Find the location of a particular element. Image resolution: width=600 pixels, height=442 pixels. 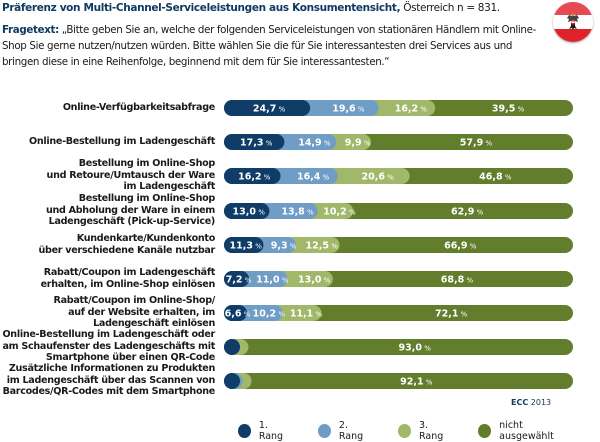

segment-value: 16,2 is located at coordinates (249, 177).